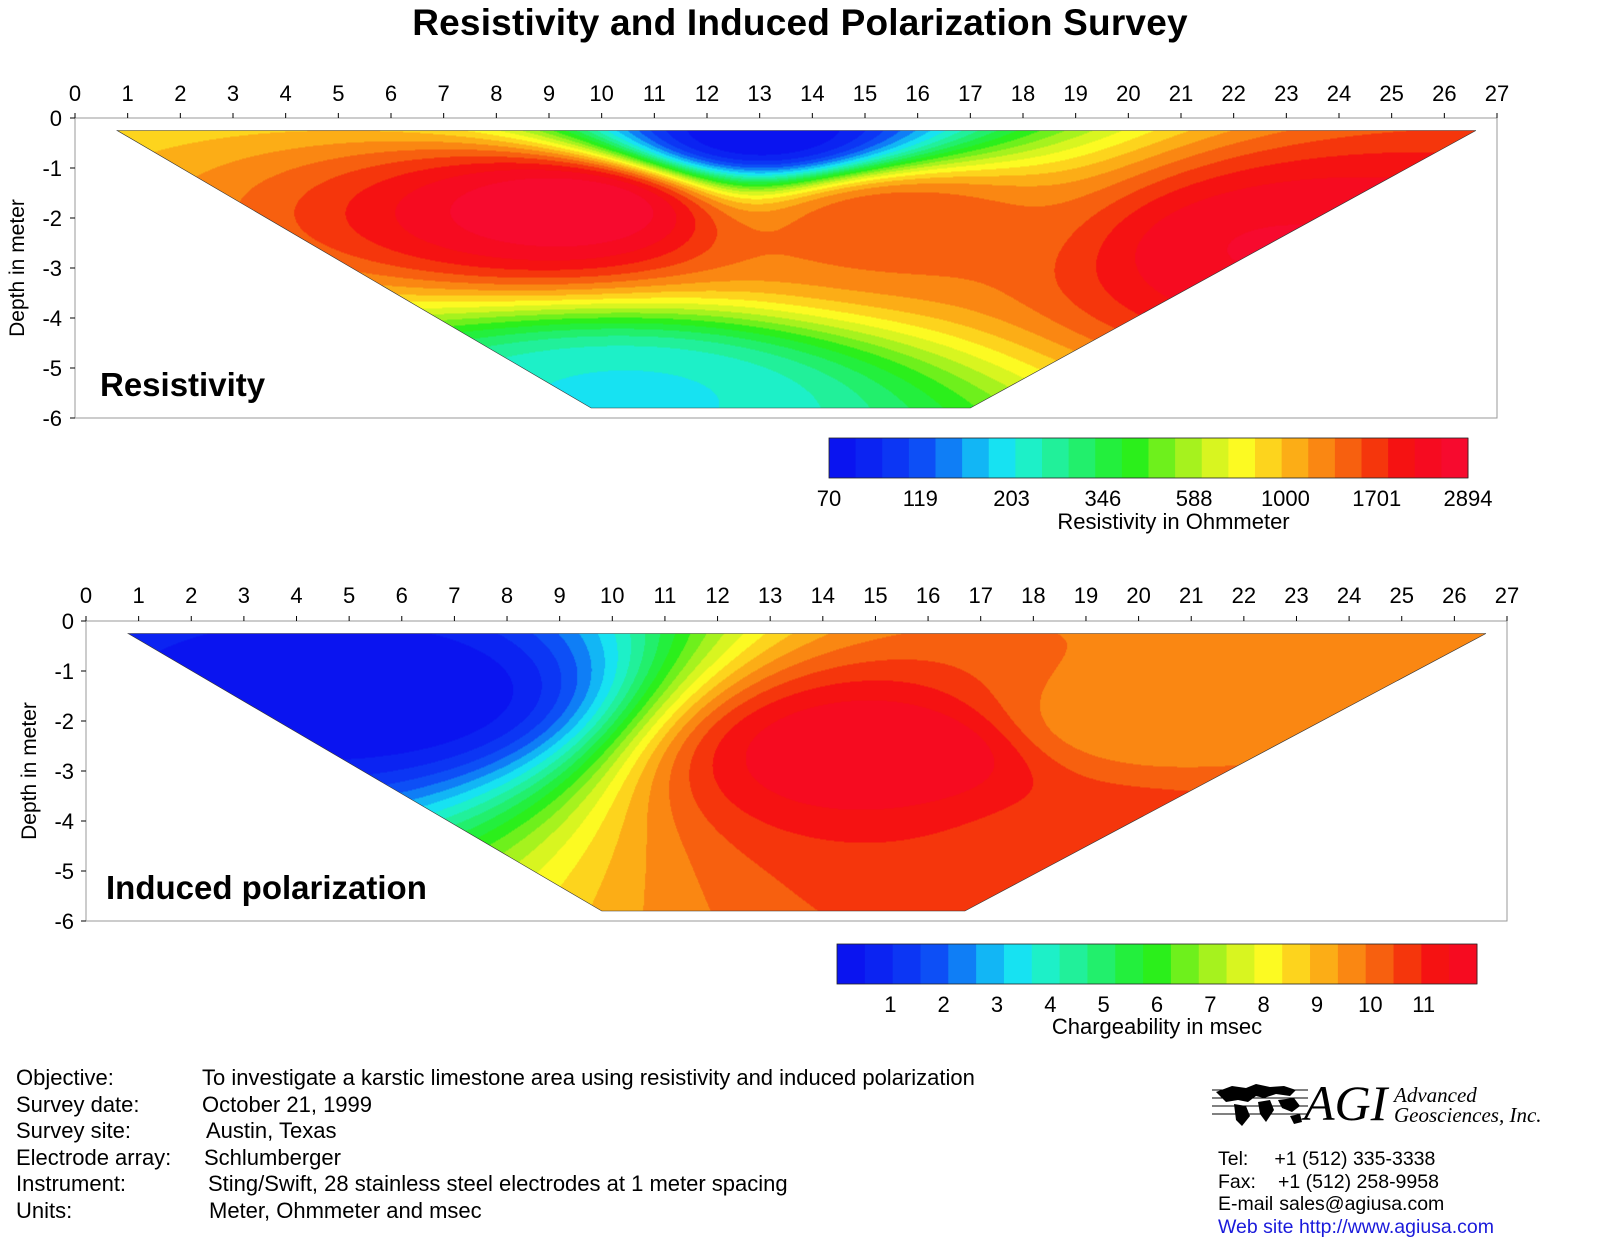 Image resolution: width=1600 pixels, height=1238 pixels. What do you see at coordinates (1396, 1227) in the screenshot?
I see `web-link: http://www.agiusa.com` at bounding box center [1396, 1227].